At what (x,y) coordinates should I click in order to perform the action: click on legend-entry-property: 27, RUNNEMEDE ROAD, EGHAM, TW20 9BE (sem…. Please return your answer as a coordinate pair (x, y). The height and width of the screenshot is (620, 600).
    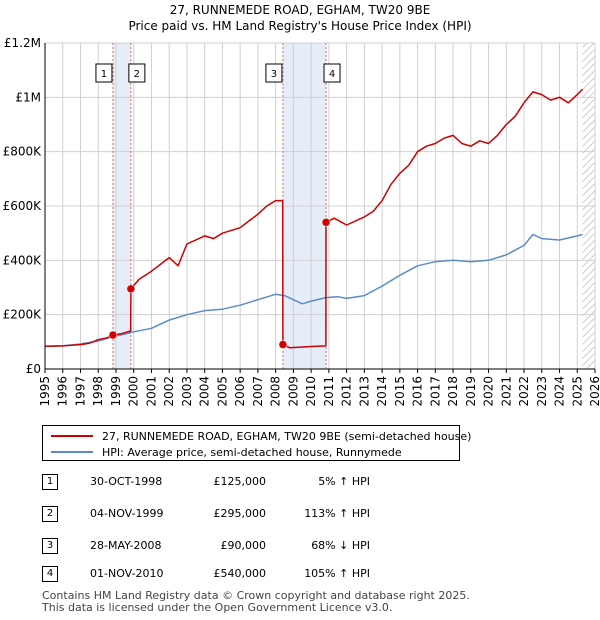
    Looking at the image, I should click on (261, 436).